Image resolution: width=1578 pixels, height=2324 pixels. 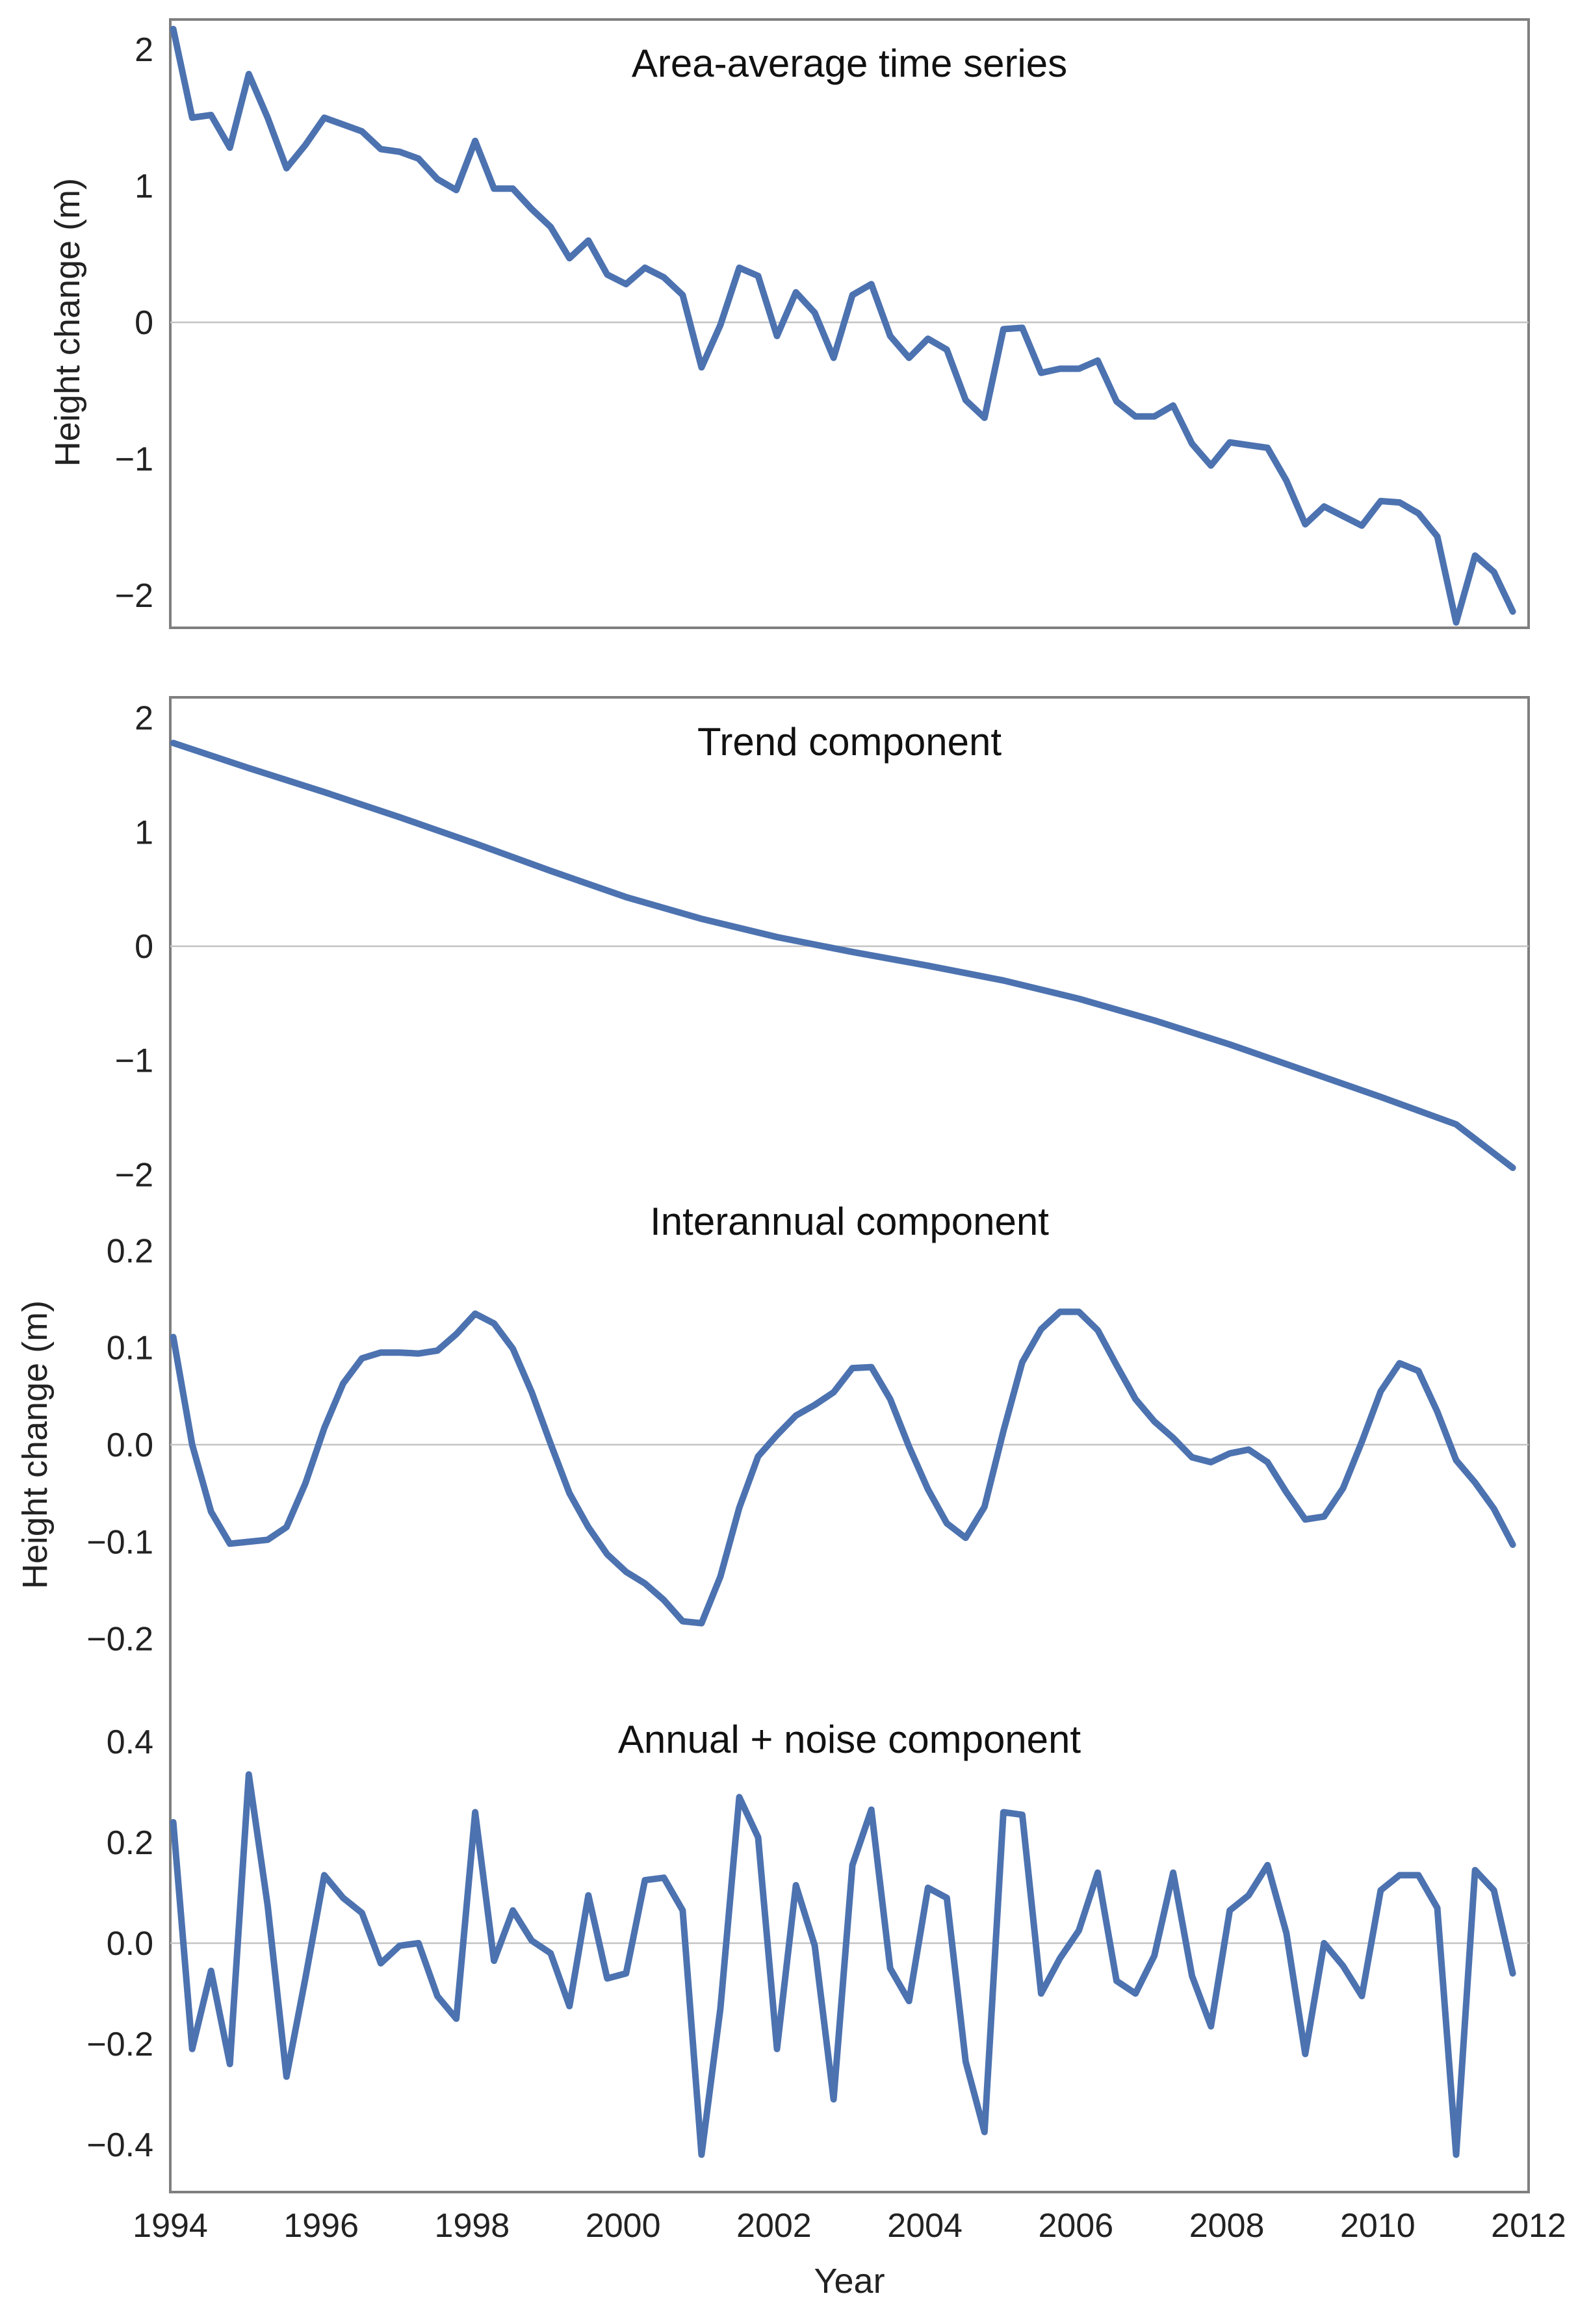 What do you see at coordinates (144, 50) in the screenshot?
I see `y-tick-label-area-average: 2` at bounding box center [144, 50].